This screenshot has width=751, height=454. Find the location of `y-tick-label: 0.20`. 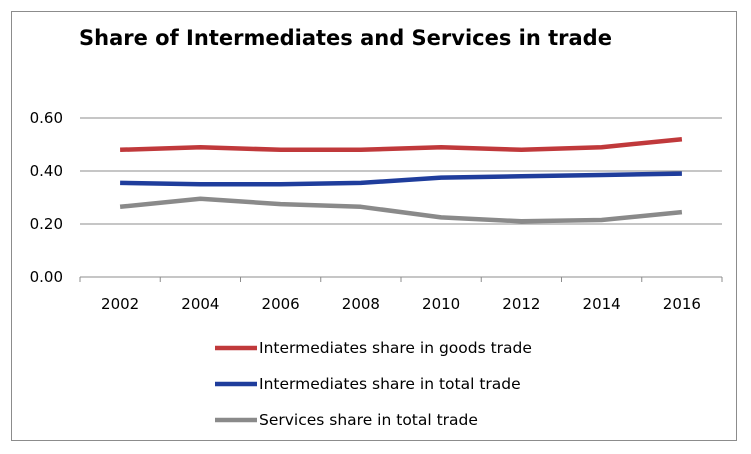

y-tick-label: 0.20 is located at coordinates (46, 224).